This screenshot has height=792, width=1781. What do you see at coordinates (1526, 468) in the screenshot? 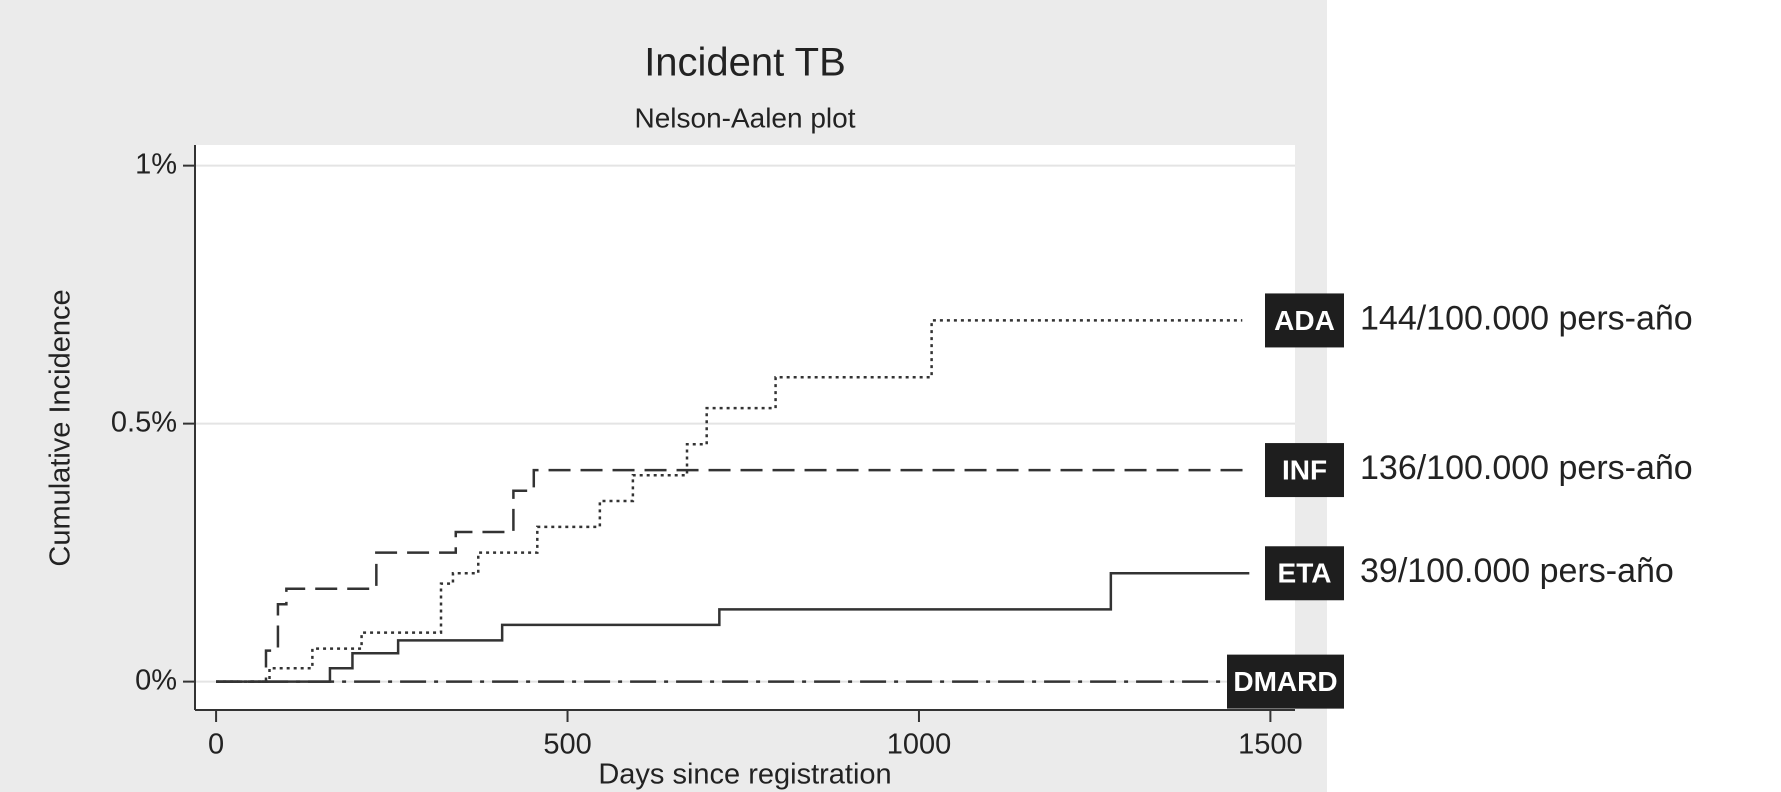
I see `rate-annotation: 136/100.000 pers-año` at bounding box center [1526, 468].